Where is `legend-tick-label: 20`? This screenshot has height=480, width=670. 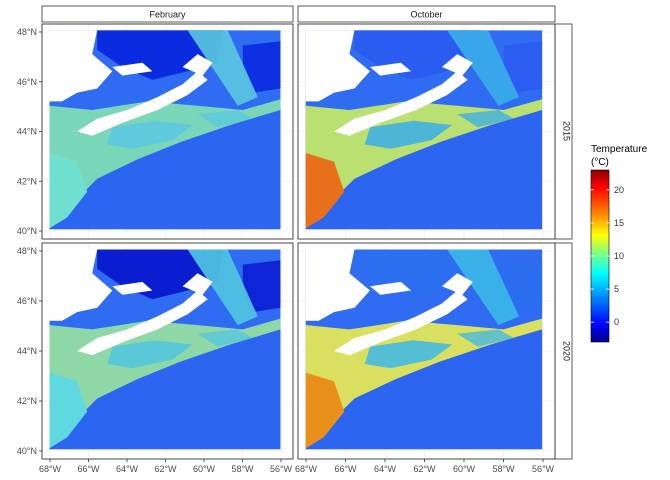 legend-tick-label: 20 is located at coordinates (619, 190).